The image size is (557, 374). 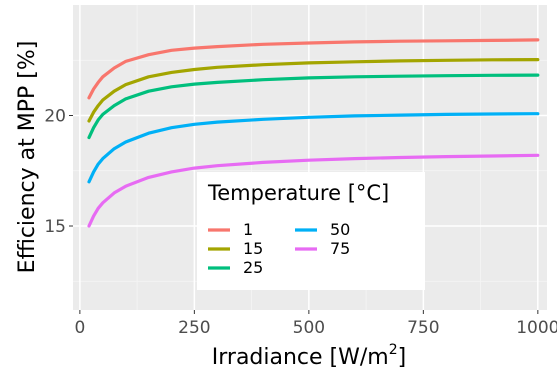 I want to click on legend-label-75: 75, so click(x=340, y=248).